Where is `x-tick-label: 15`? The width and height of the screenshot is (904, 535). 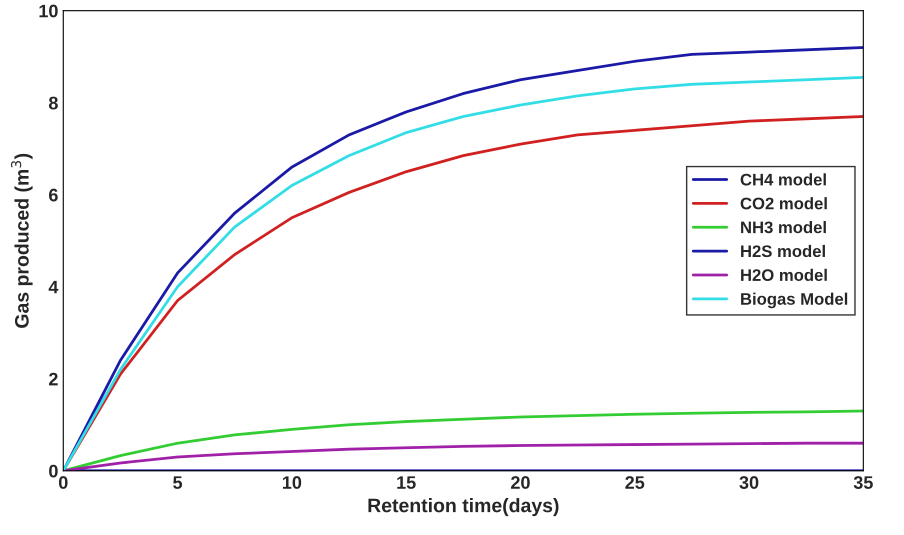 x-tick-label: 15 is located at coordinates (406, 482).